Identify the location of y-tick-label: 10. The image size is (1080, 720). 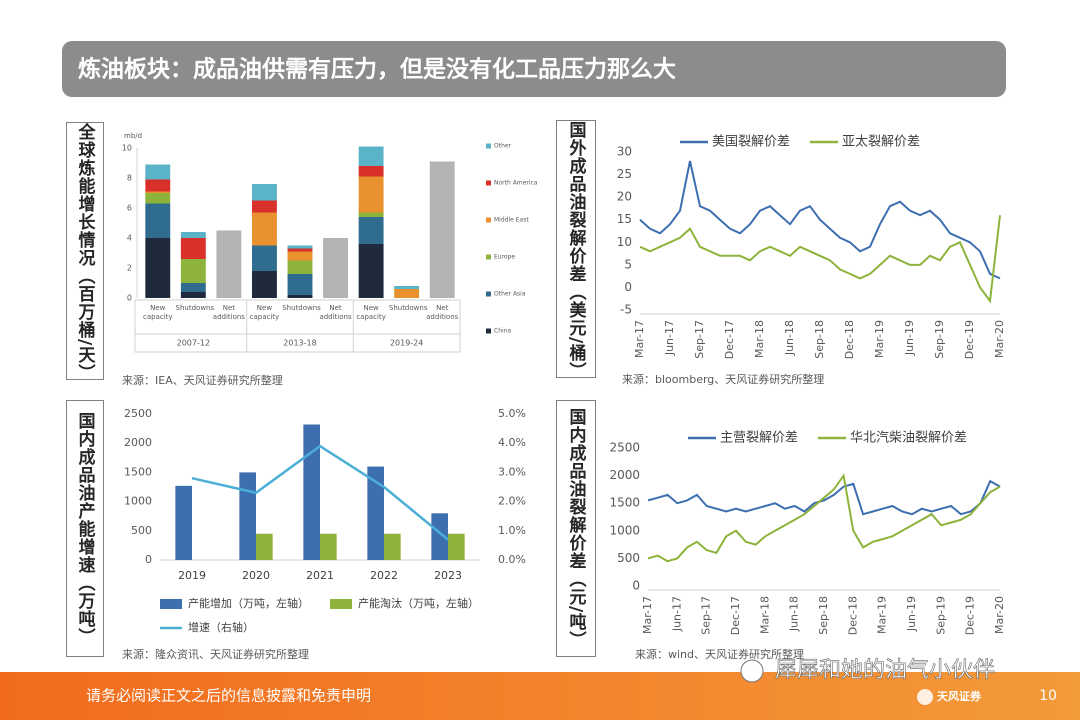
(127, 148).